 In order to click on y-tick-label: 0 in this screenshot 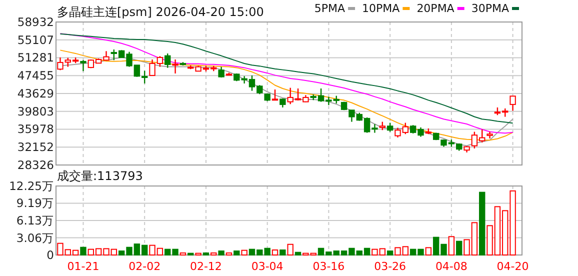, I will do `click(50, 255)`.